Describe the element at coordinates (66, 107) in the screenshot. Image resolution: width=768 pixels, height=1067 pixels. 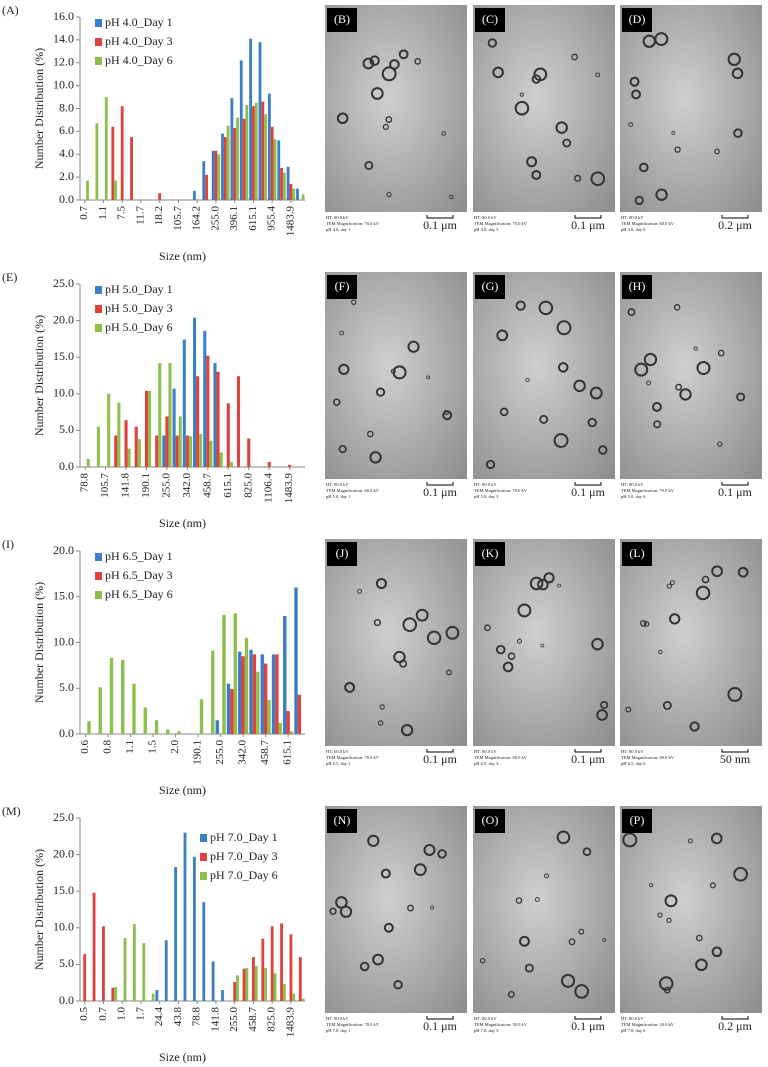
I see `y-tick-label: 8.0` at that location.